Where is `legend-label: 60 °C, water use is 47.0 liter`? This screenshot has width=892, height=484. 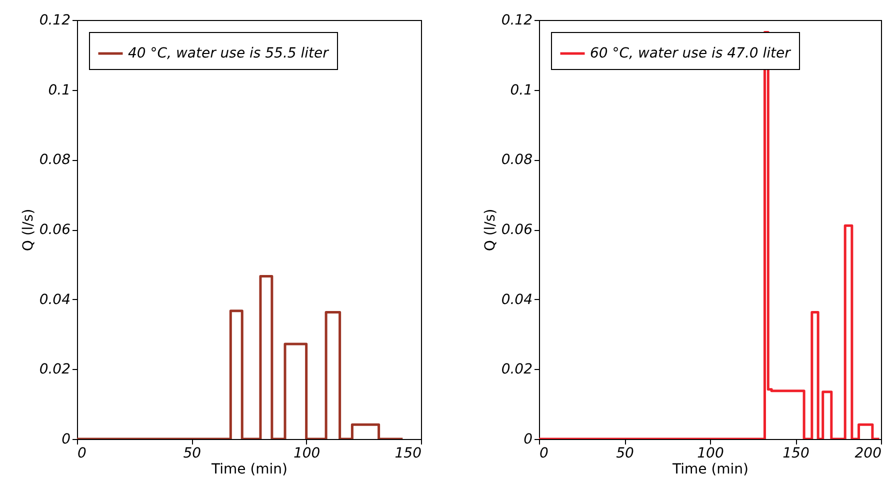 legend-label: 60 °C, water use is 47.0 liter is located at coordinates (691, 54).